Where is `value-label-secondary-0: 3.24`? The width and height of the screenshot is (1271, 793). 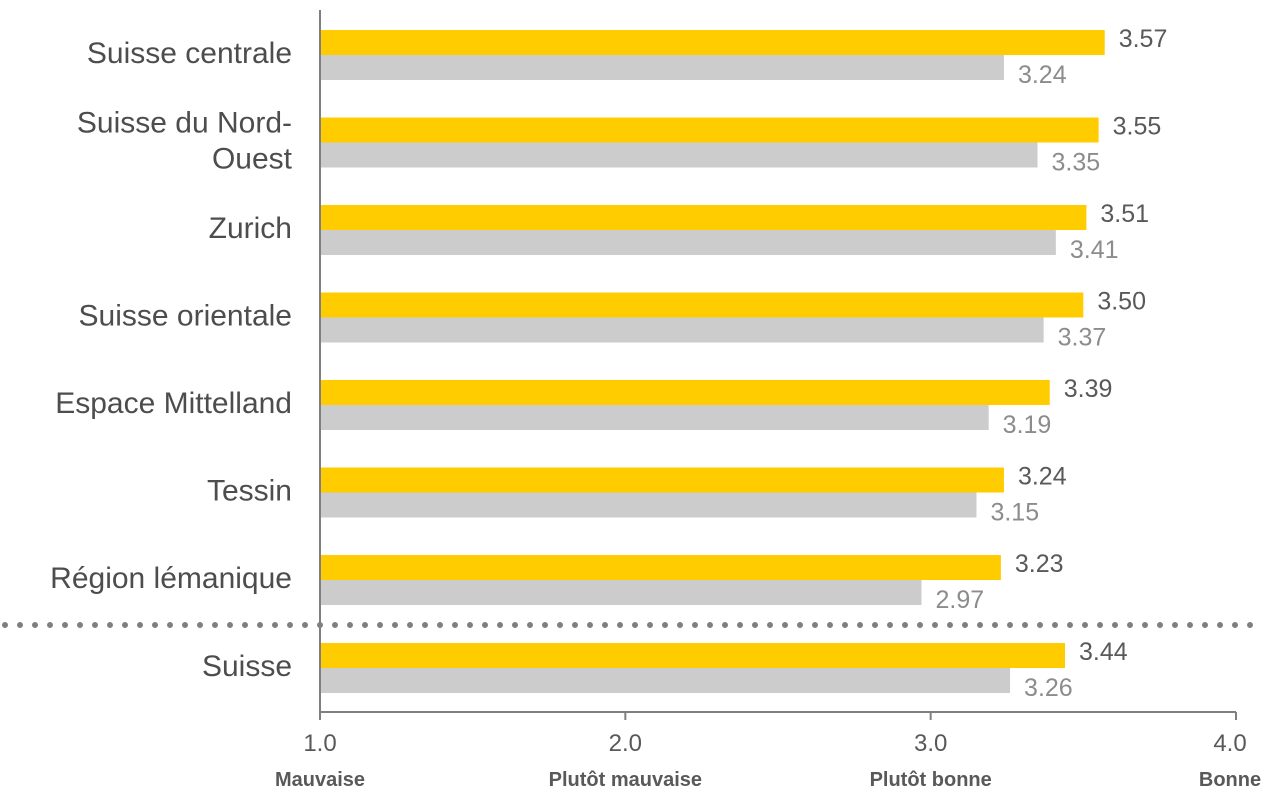
value-label-secondary-0: 3.24 is located at coordinates (1042, 75).